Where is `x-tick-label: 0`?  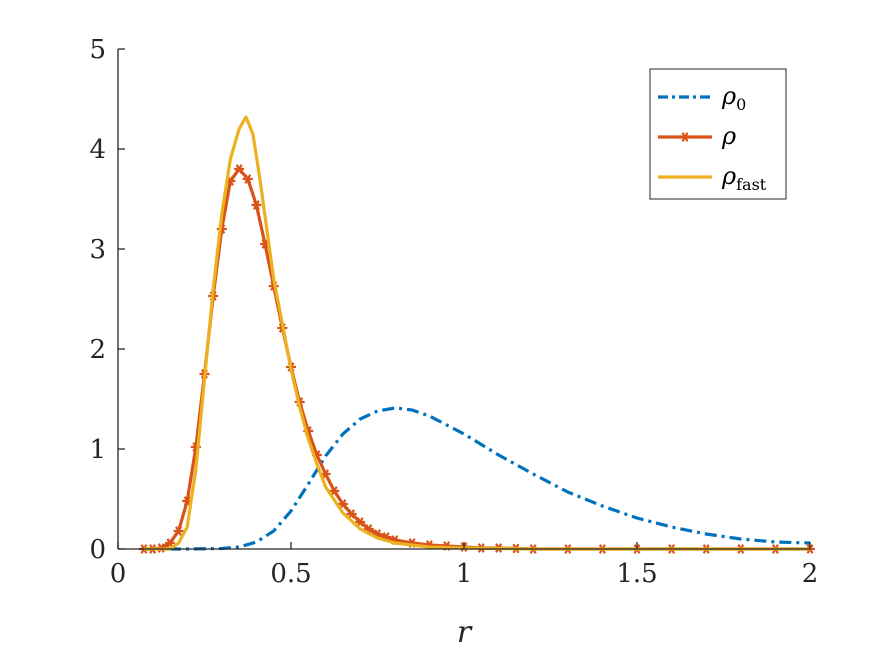
x-tick-label: 0 is located at coordinates (118, 574).